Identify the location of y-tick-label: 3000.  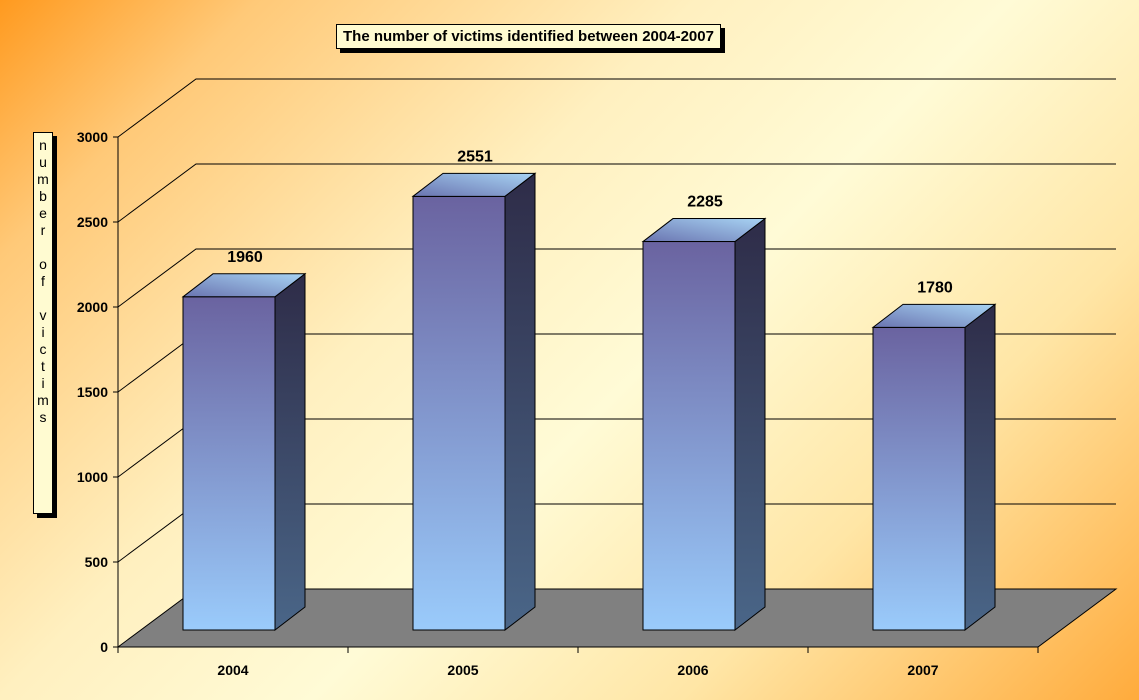
(92, 137).